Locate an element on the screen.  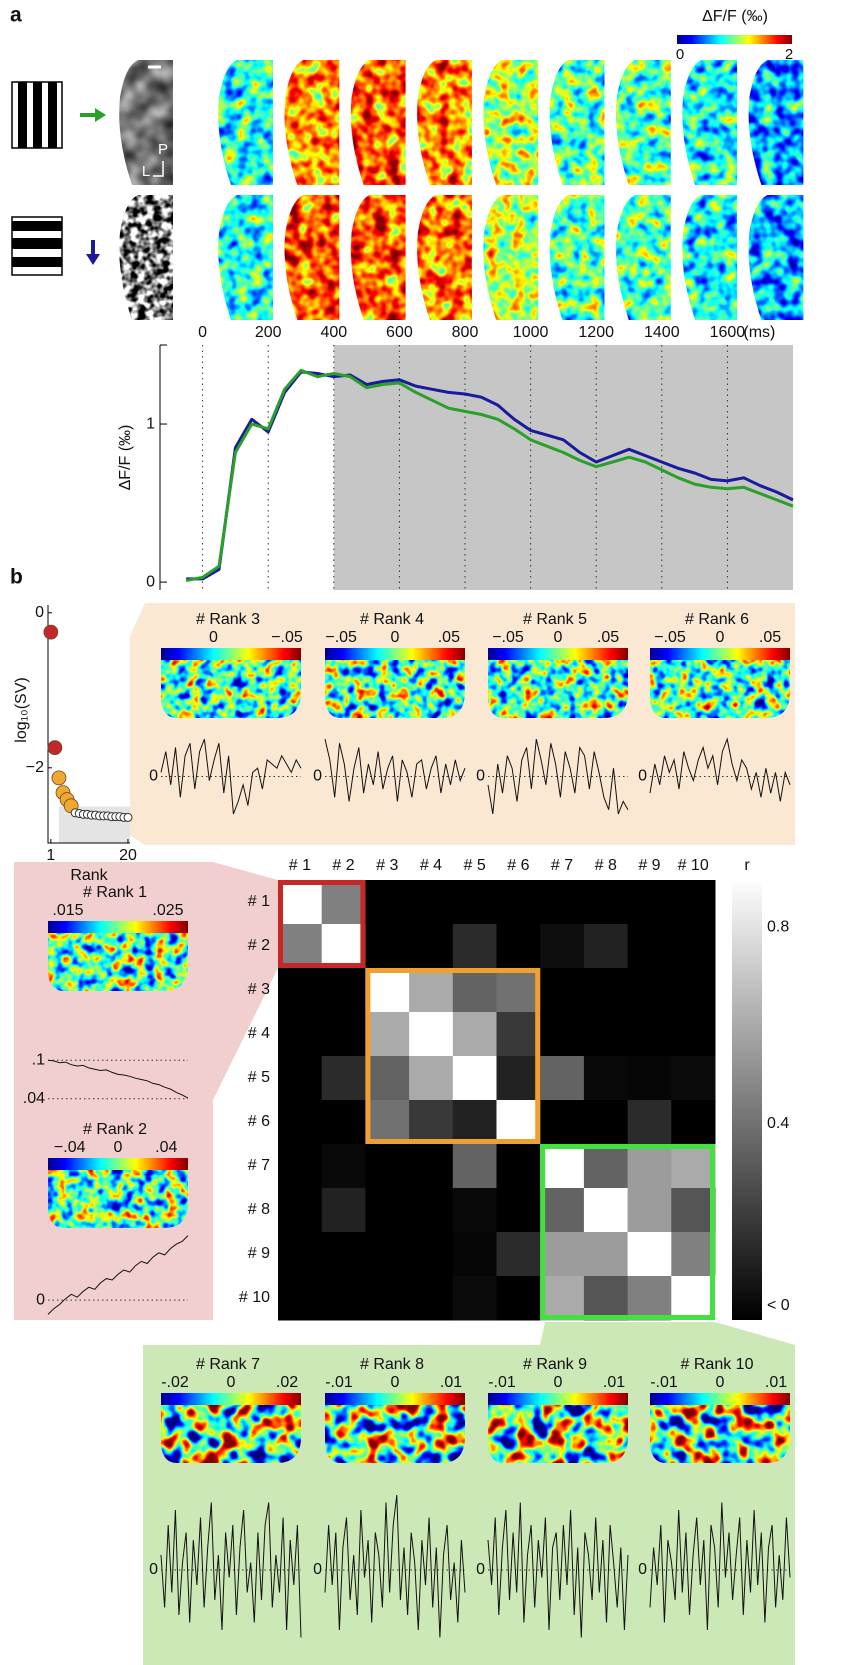
colorbar-tick-label: .01 is located at coordinates (614, 1382).